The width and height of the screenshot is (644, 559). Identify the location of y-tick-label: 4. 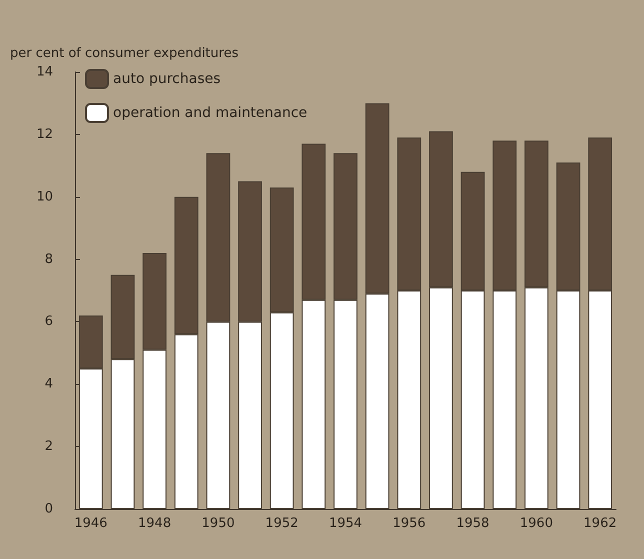
(48, 384).